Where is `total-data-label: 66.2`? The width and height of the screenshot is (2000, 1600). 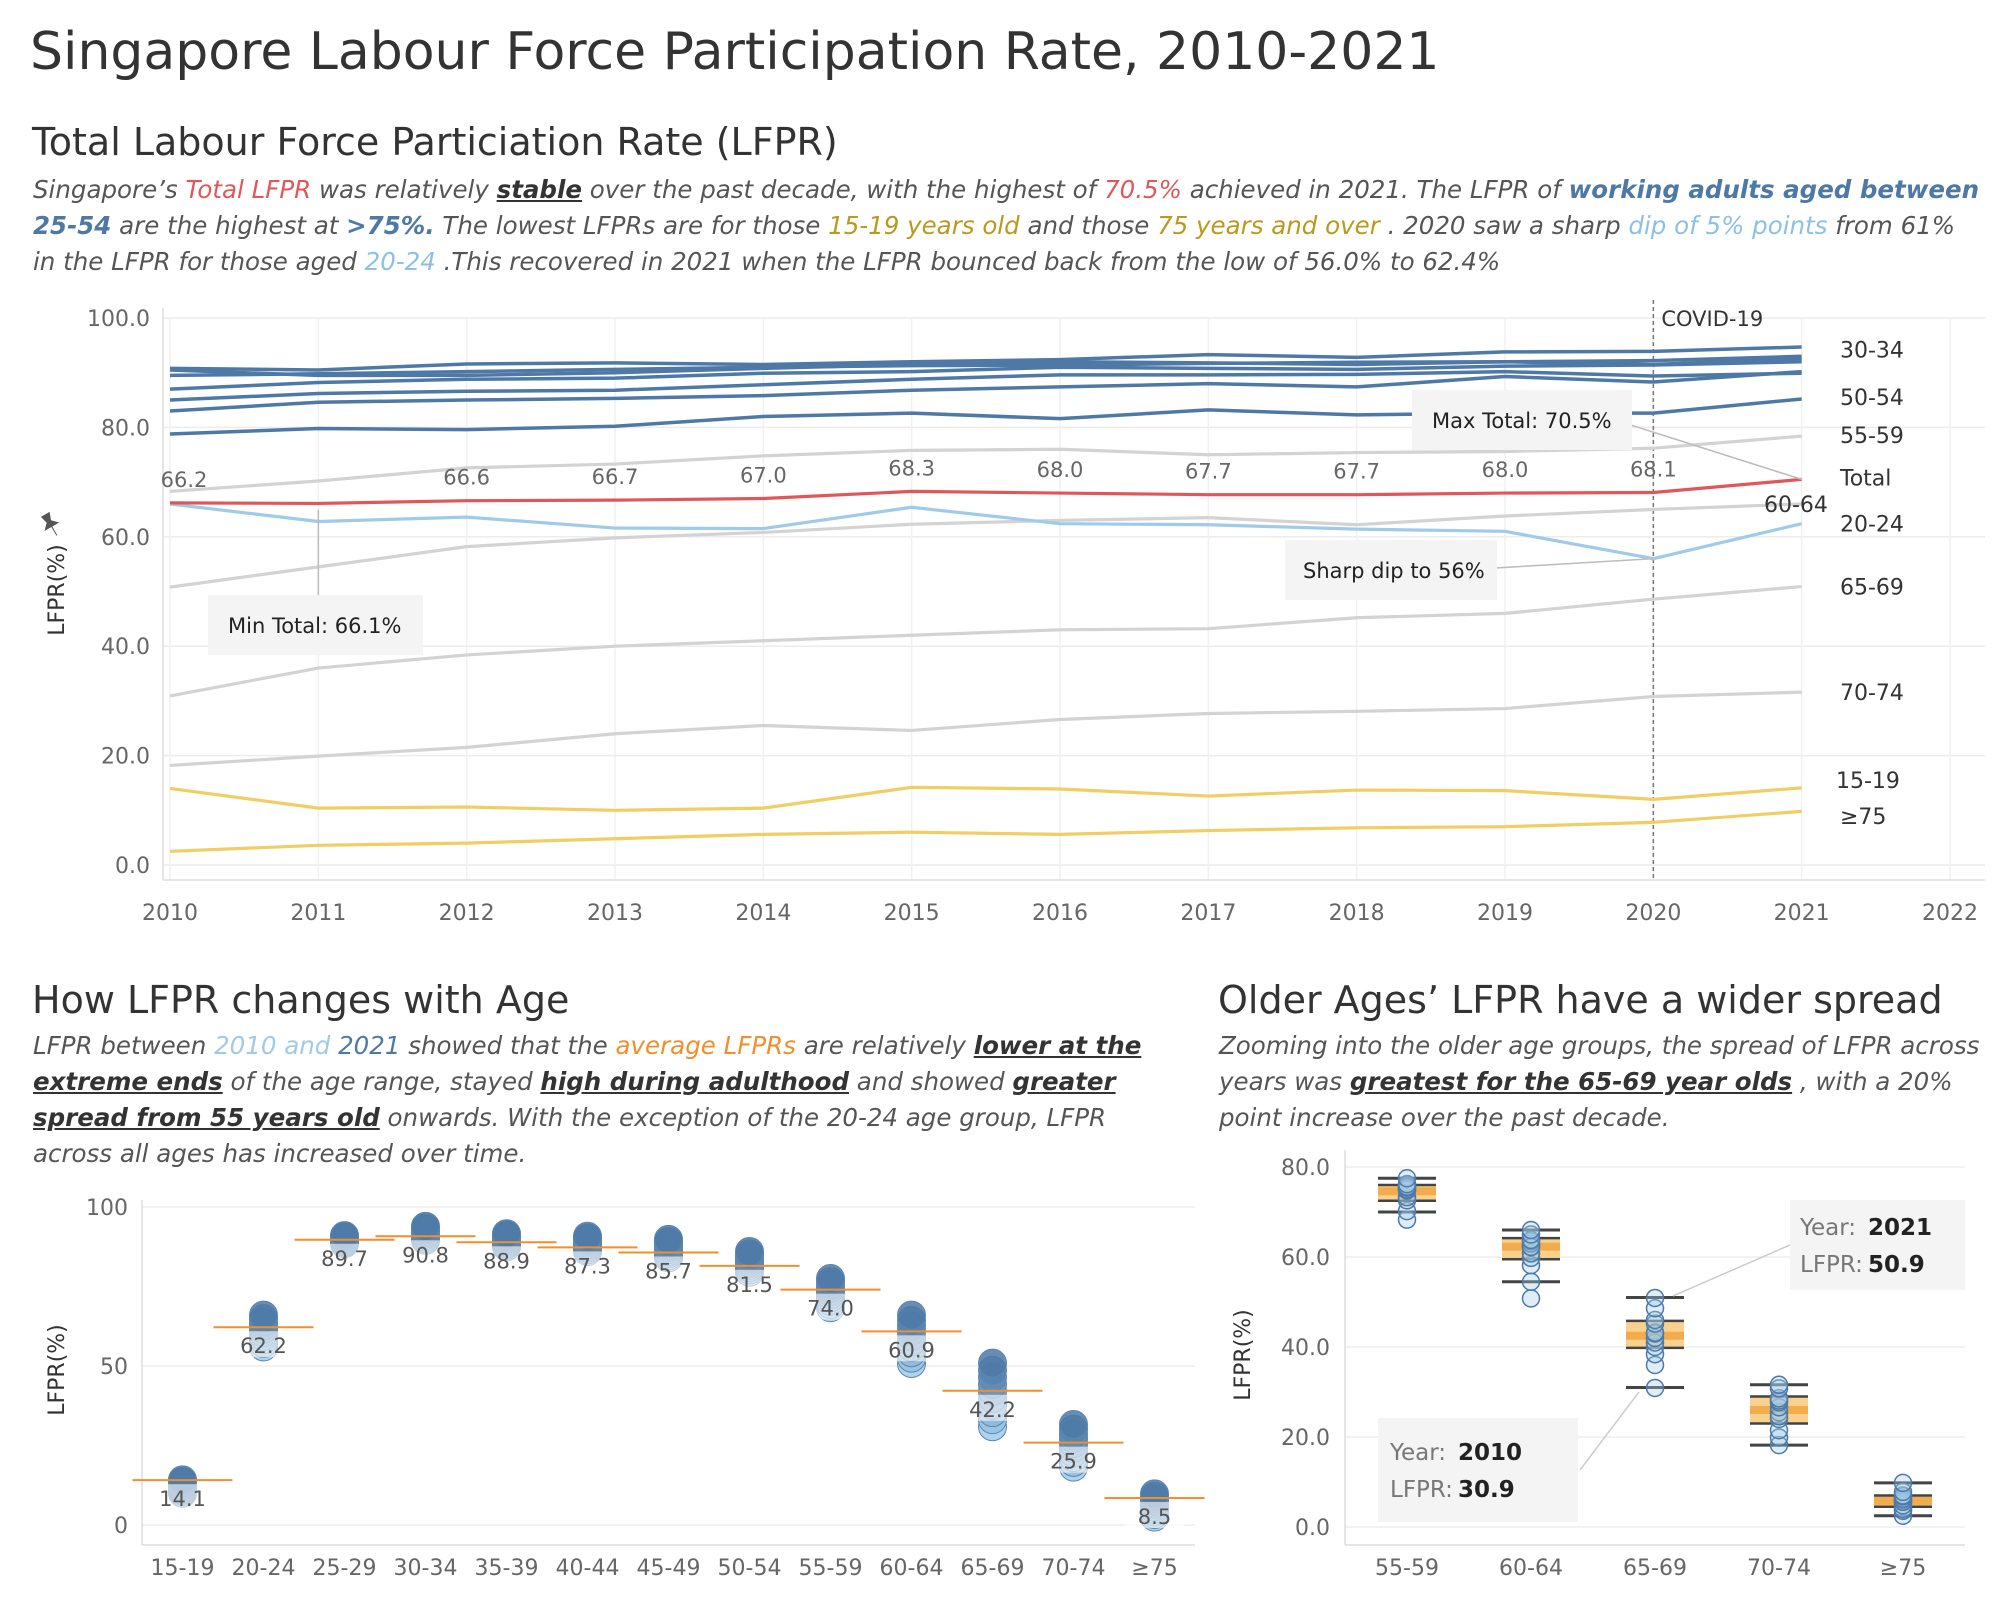 total-data-label: 66.2 is located at coordinates (184, 480).